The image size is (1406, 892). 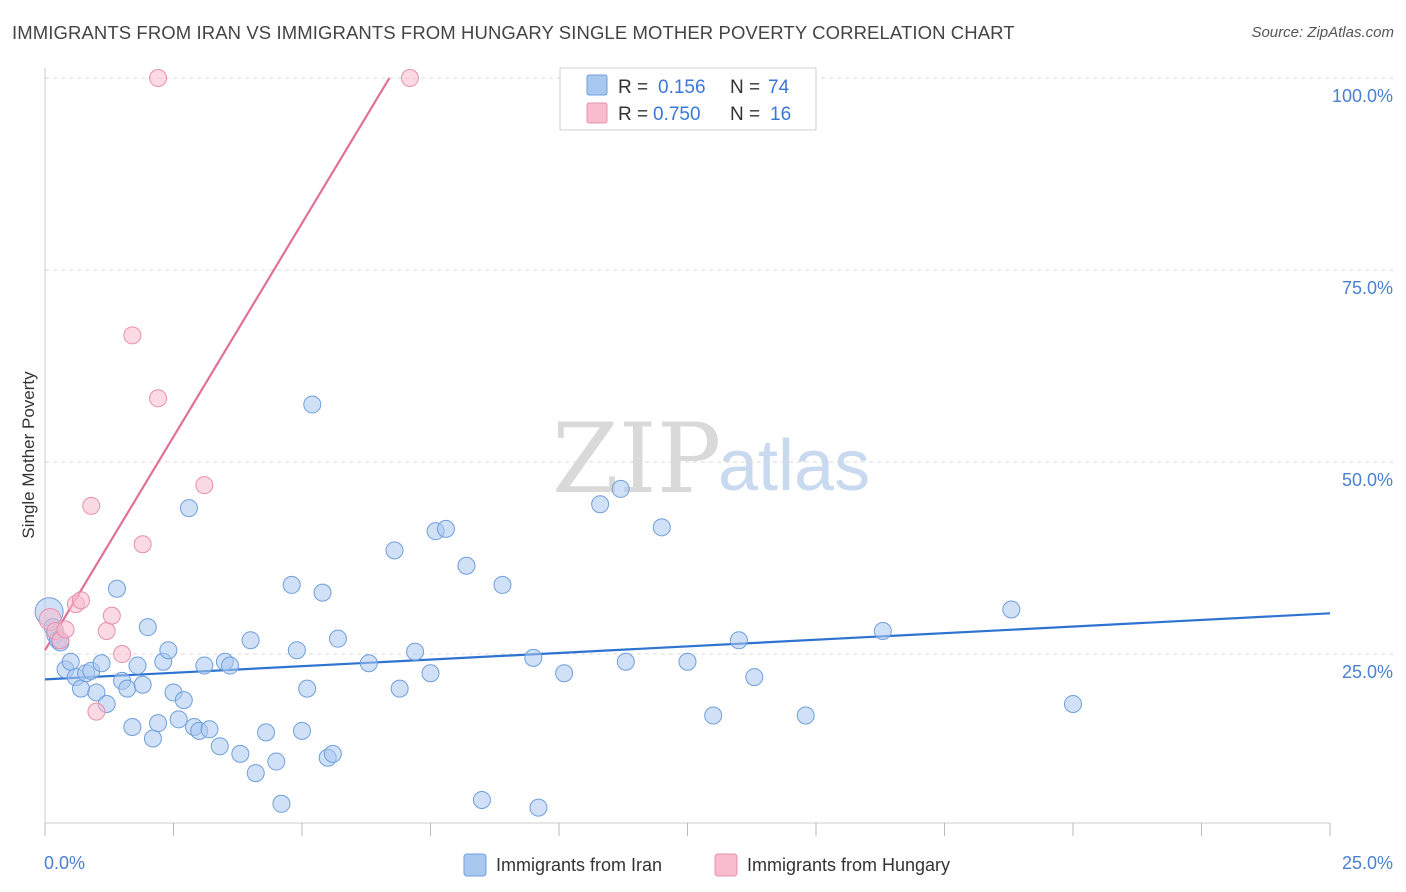 I want to click on series-legend-label-iran: Immigrants from Iran, so click(x=579, y=865).